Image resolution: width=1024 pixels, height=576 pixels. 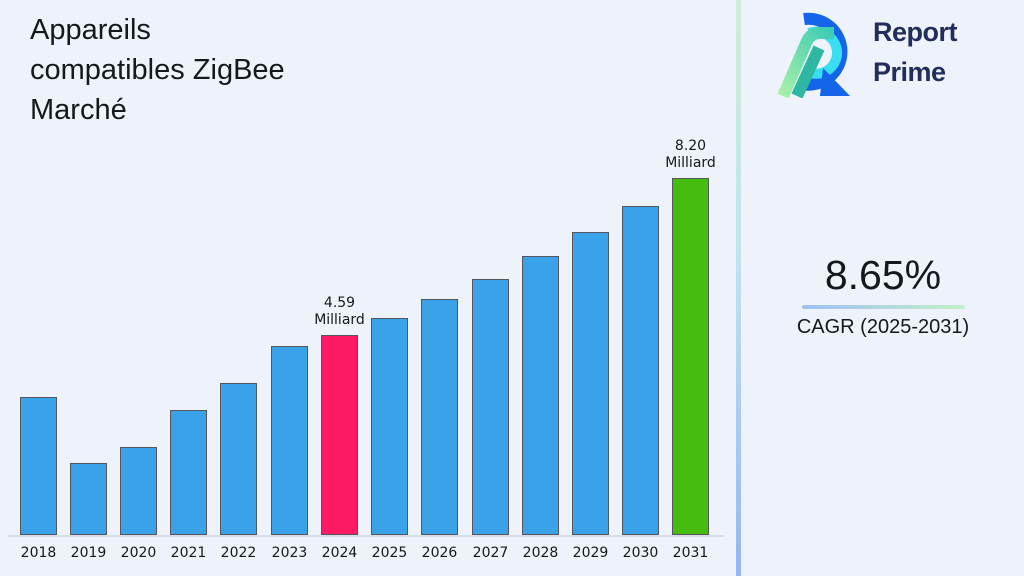 I want to click on brand-name-line2: Prime, so click(x=909, y=72).